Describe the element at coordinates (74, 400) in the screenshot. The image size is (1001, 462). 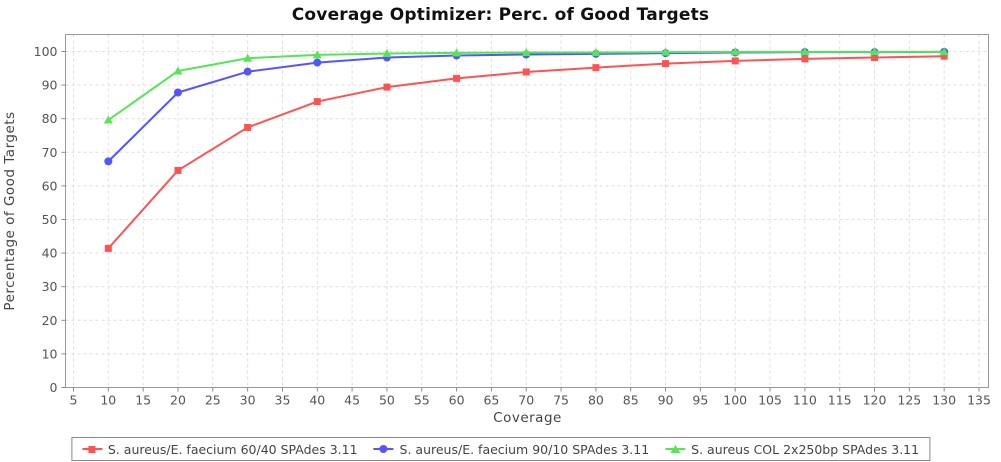
I see `svg-text: 5` at that location.